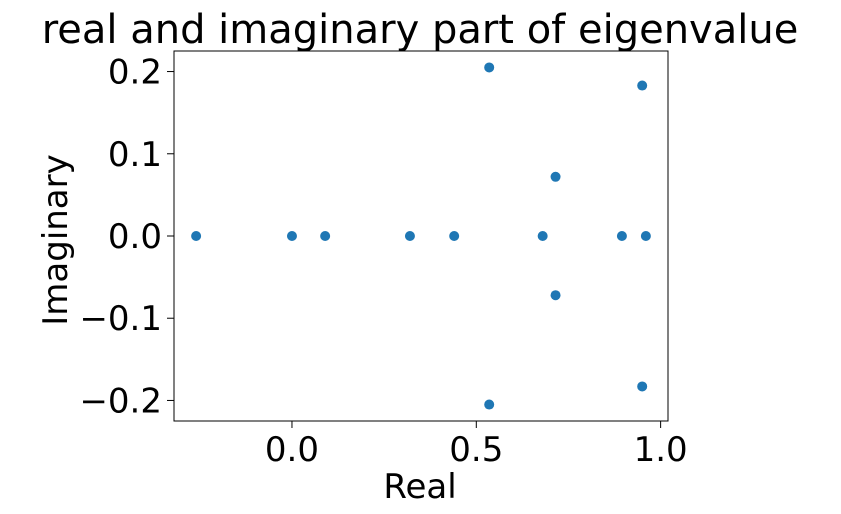  I want to click on x-tick-label-2: 1.0, so click(661, 450).